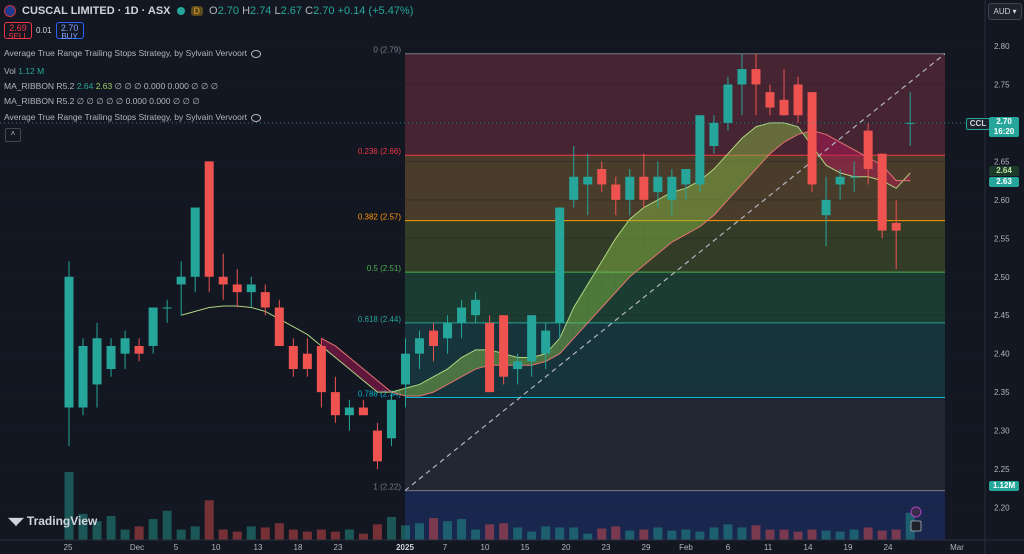  What do you see at coordinates (10, 11) in the screenshot?
I see `australia-flag-icon` at bounding box center [10, 11].